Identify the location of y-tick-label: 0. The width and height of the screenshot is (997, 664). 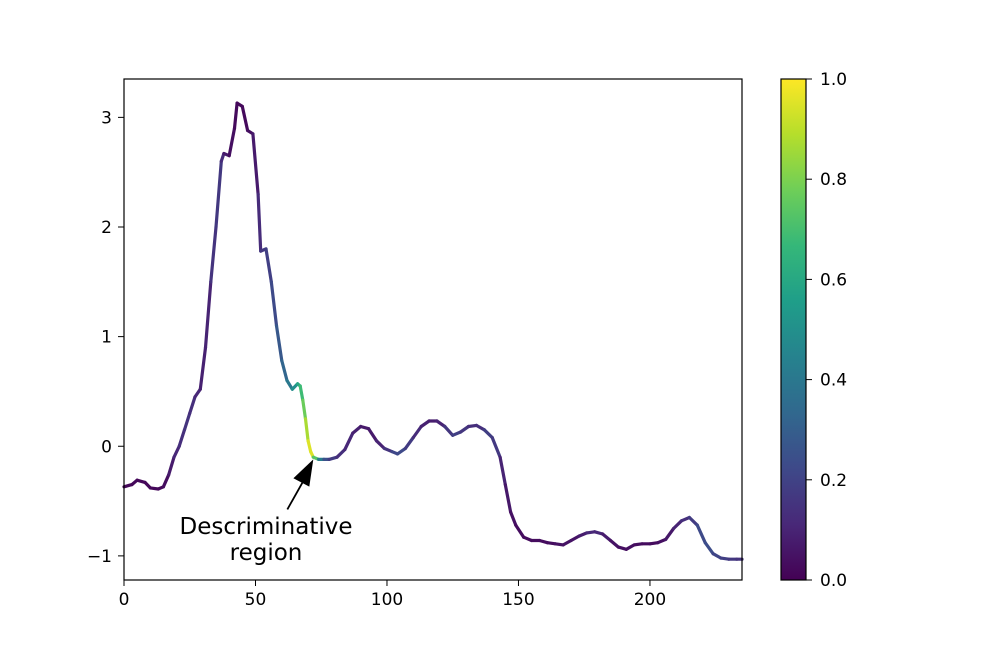
(106, 447).